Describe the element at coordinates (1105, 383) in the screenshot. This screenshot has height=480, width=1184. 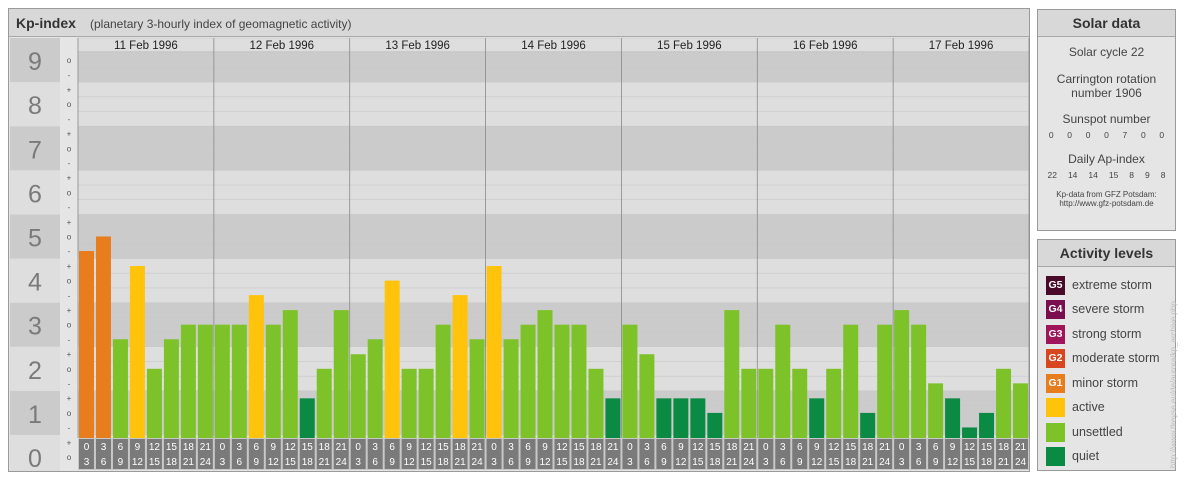
I see `legend-label: minor storm` at that location.